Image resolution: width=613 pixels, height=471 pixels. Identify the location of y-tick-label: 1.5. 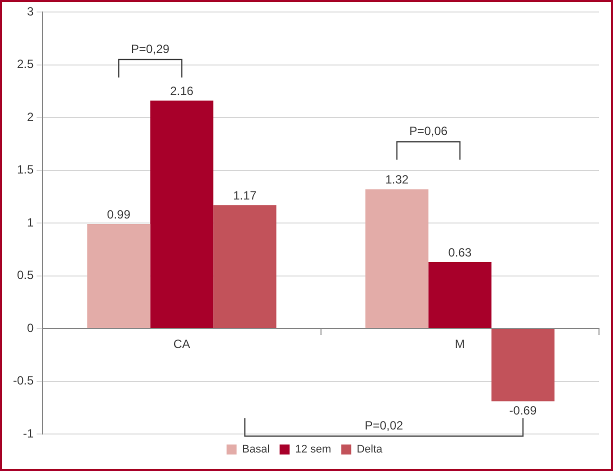
(25, 169).